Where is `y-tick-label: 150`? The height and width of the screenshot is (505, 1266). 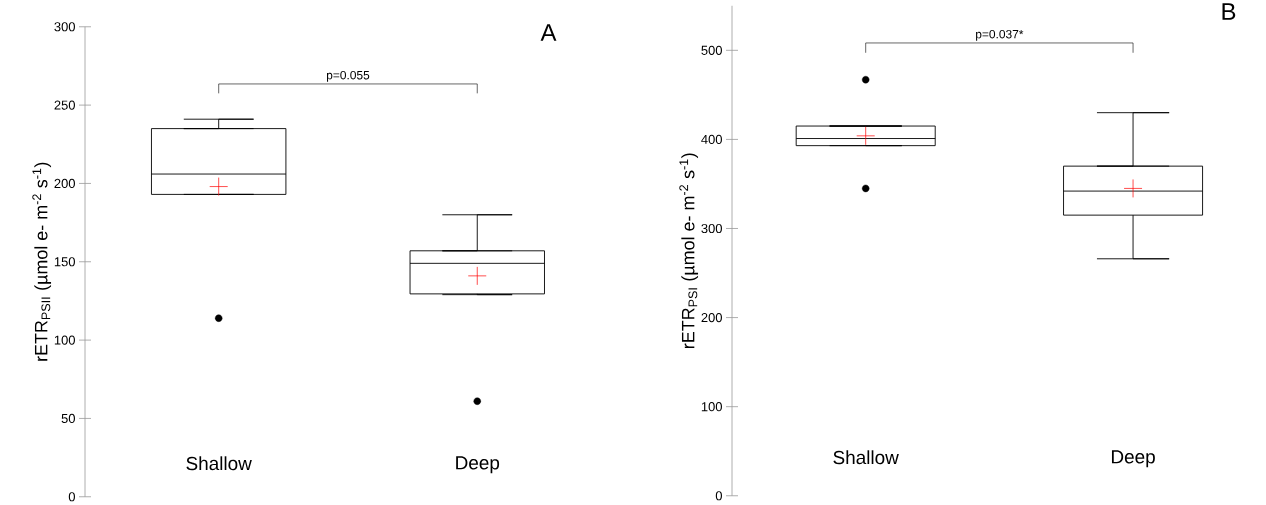
y-tick-label: 150 is located at coordinates (64, 262).